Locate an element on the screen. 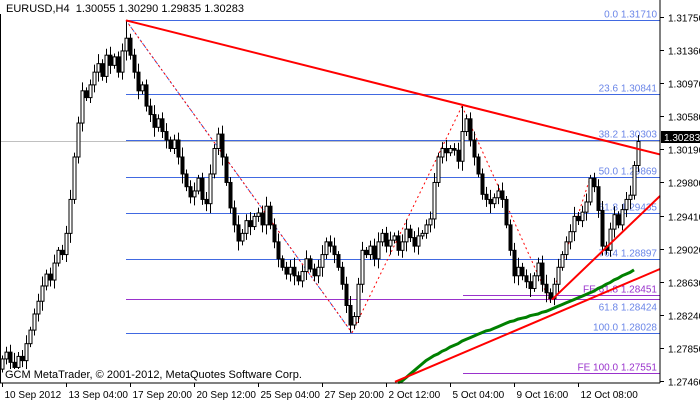  trendline is located at coordinates (527, 325).